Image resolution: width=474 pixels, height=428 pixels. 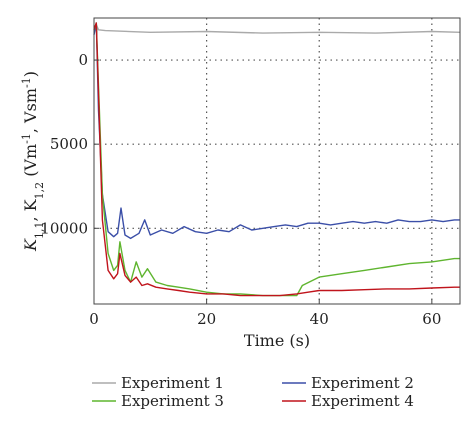 I want to click on x-tick-label: 60, so click(x=431, y=319).